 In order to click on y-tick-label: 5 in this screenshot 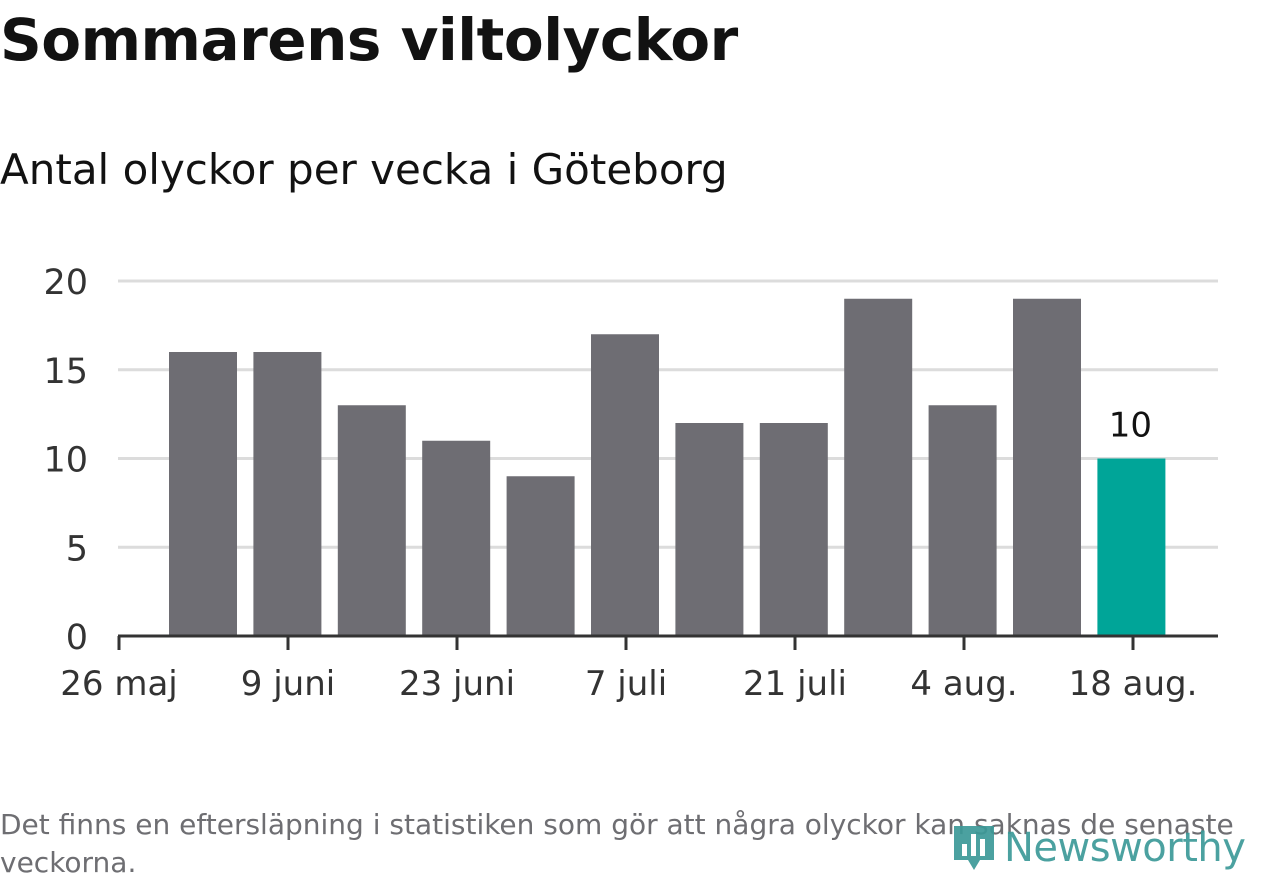, I will do `click(77, 549)`.